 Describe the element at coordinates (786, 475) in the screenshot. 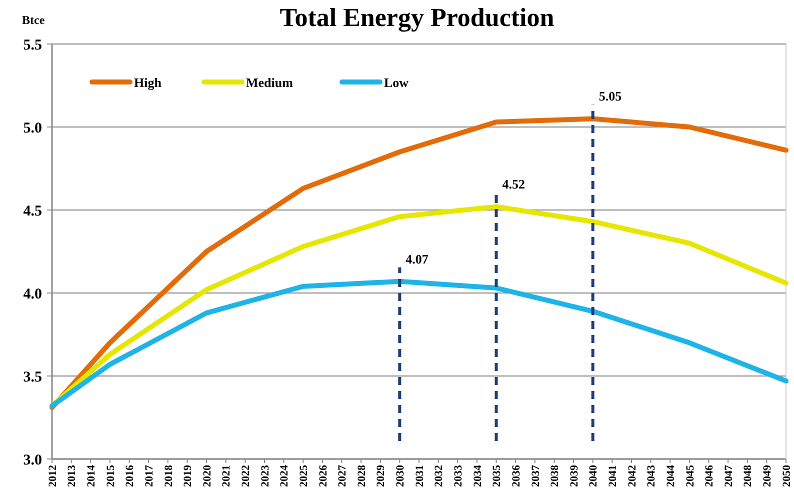

I see `x-tick-label: 2050` at that location.